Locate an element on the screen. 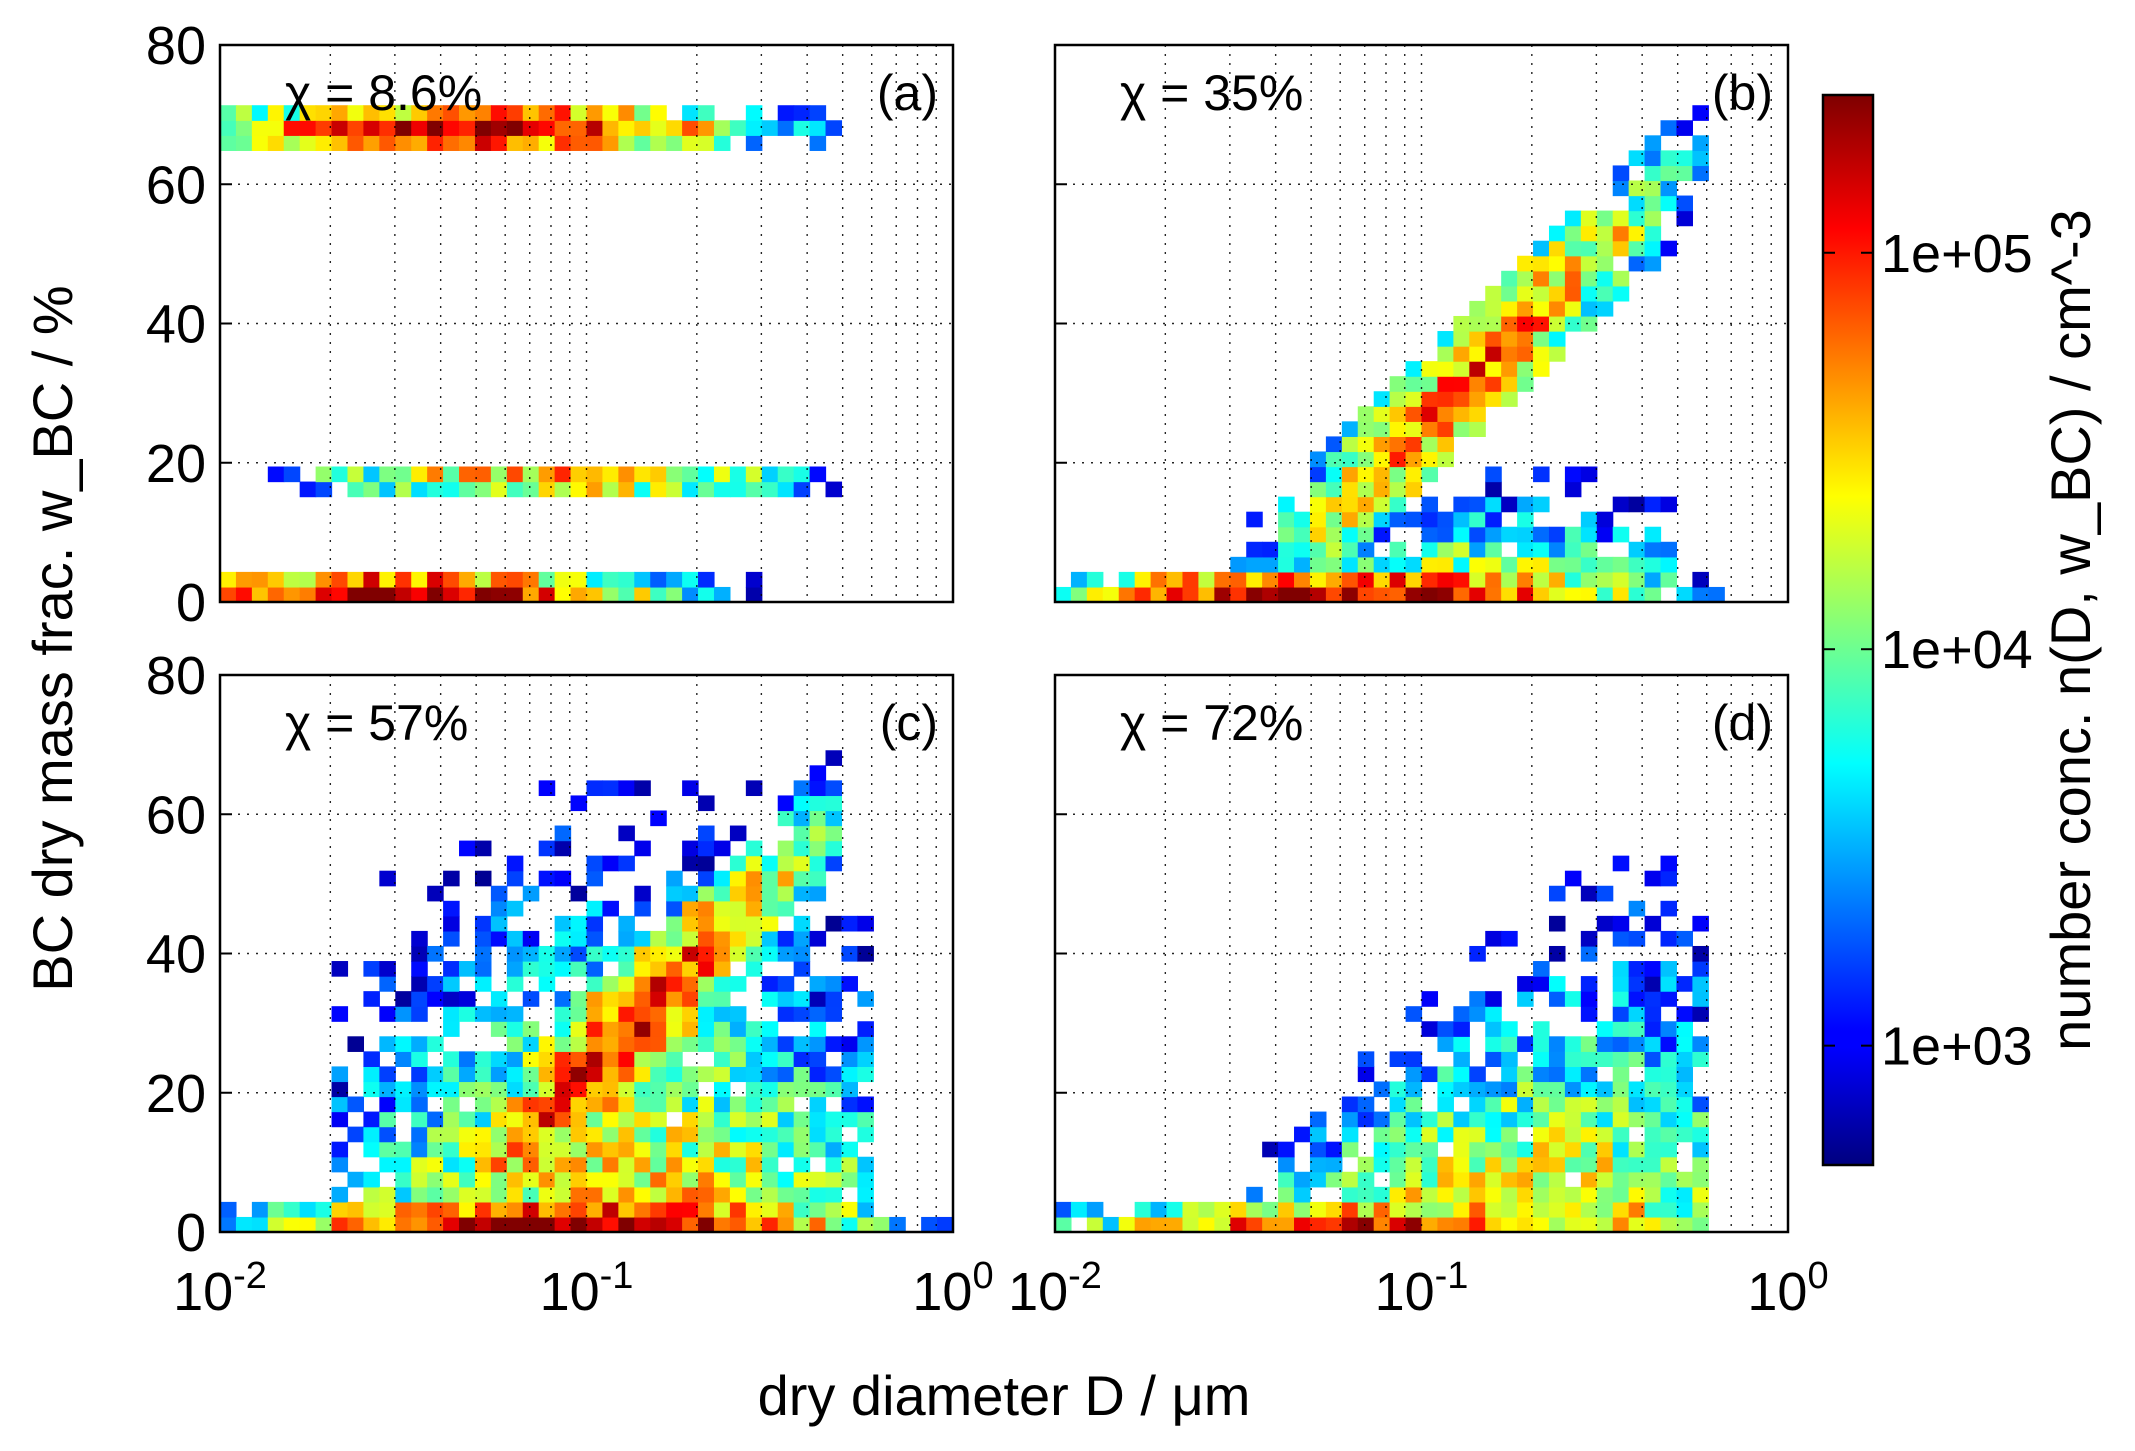  y-tick-label: 60 is located at coordinates (176, 185).